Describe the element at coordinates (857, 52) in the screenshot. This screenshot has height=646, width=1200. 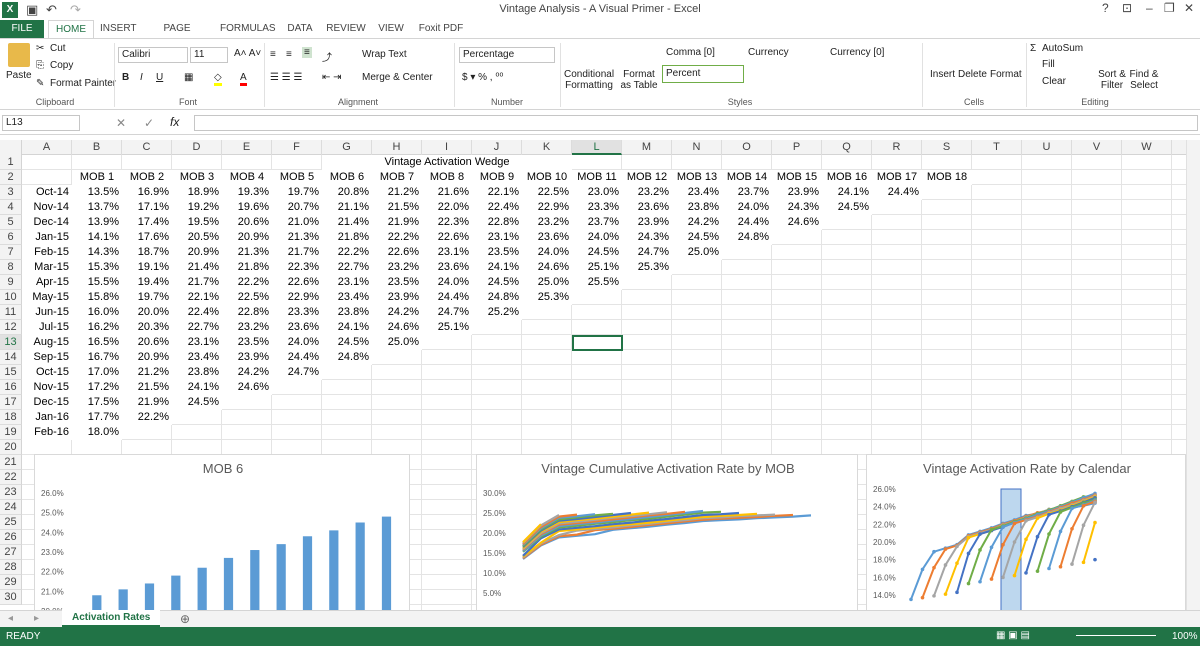
I see `style-currency0: Currency [0]` at that location.